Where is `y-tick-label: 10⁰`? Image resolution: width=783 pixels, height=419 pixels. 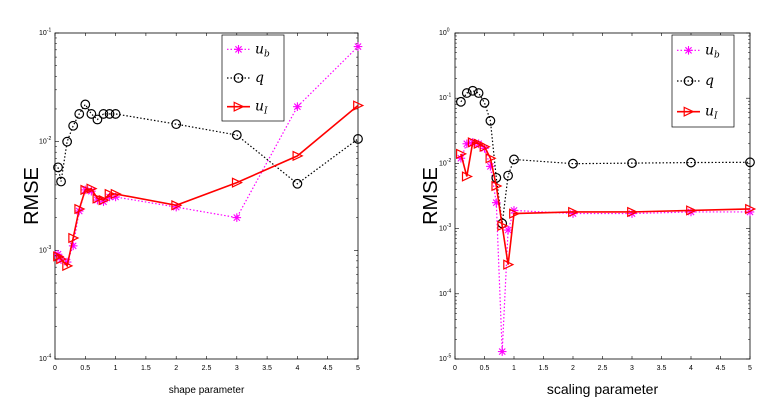 y-tick-label: 10⁰ is located at coordinates (444, 33).